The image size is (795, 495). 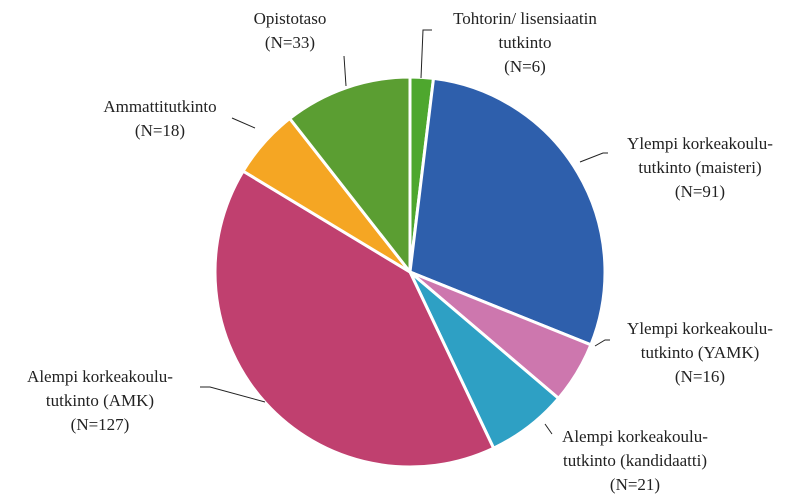 I want to click on slice-value-label: (N=127), so click(x=100, y=424).